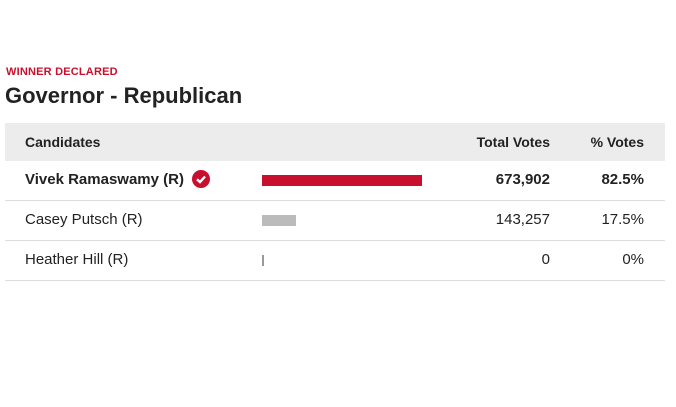  I want to click on candidate-row: Heather Hill (R) 0 0%, so click(335, 261).